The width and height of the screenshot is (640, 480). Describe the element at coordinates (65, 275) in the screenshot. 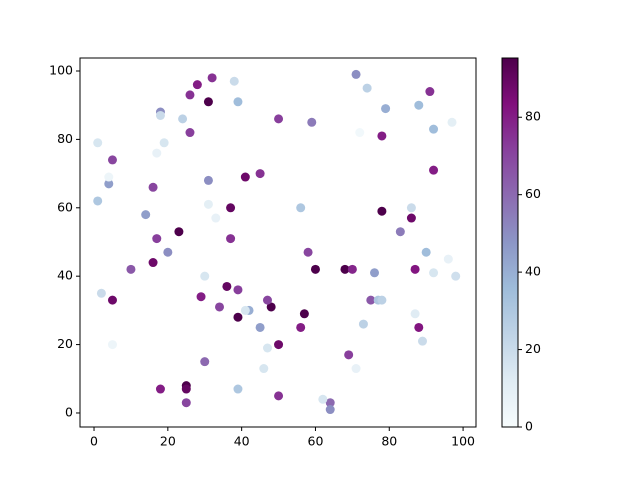

I see `y-tick-label: 40` at that location.